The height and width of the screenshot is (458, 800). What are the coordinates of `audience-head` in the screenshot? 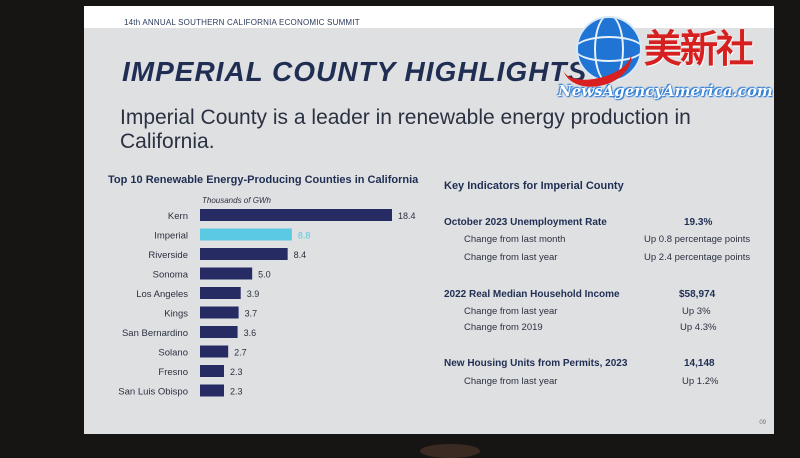 It's located at (450, 451).